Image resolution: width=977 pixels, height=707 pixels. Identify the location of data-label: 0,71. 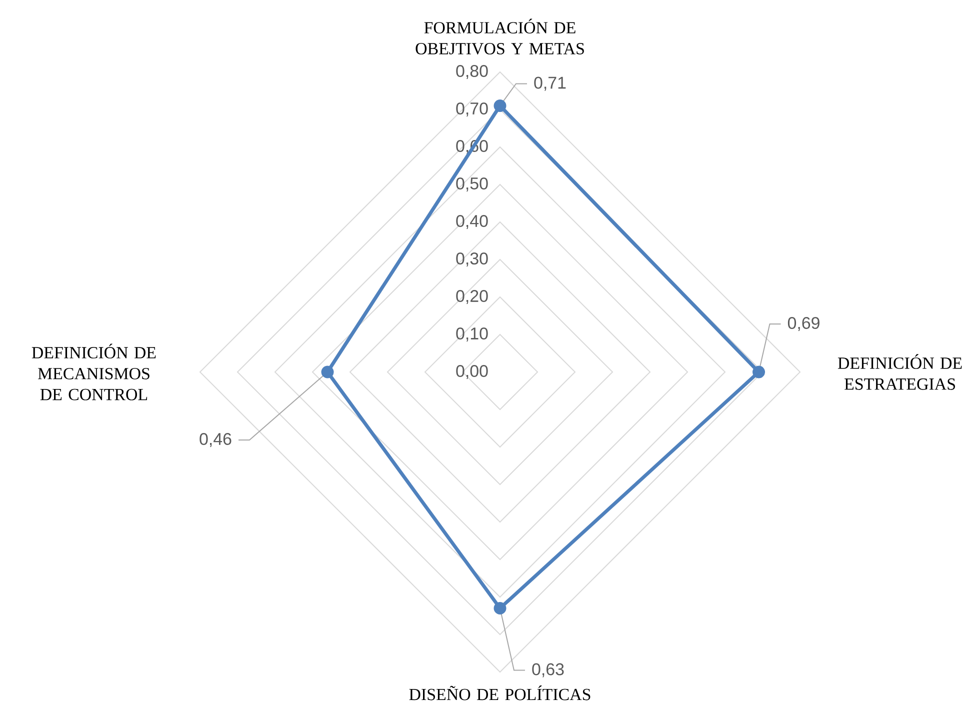
(550, 83).